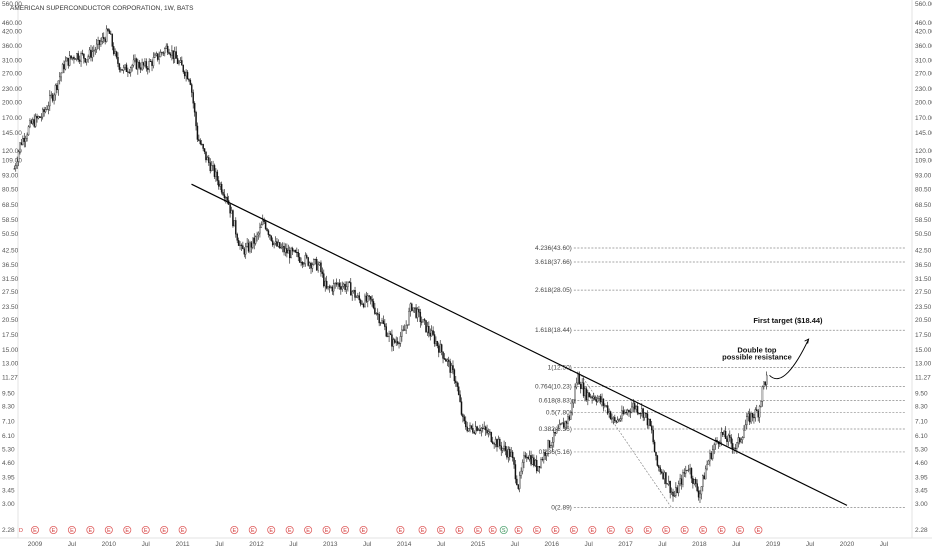  I want to click on left-price-tick: 23.50, so click(10, 307).